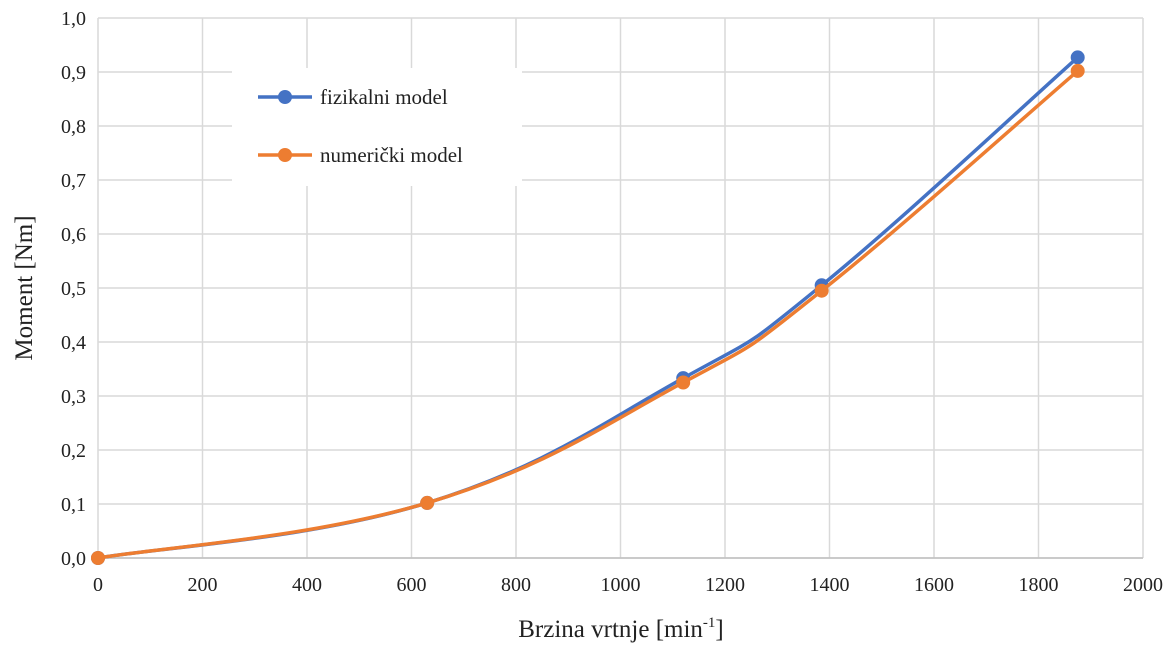  Describe the element at coordinates (391, 155) in the screenshot. I see `legend-label: numerički model` at that location.